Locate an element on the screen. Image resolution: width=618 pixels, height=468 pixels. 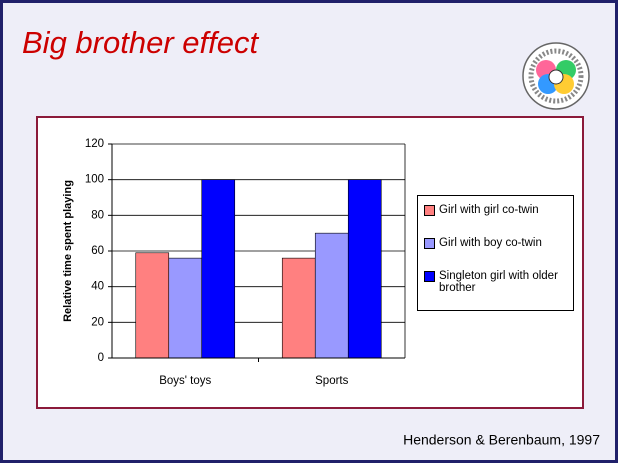
y-tick-label: 100 is located at coordinates (94, 180).